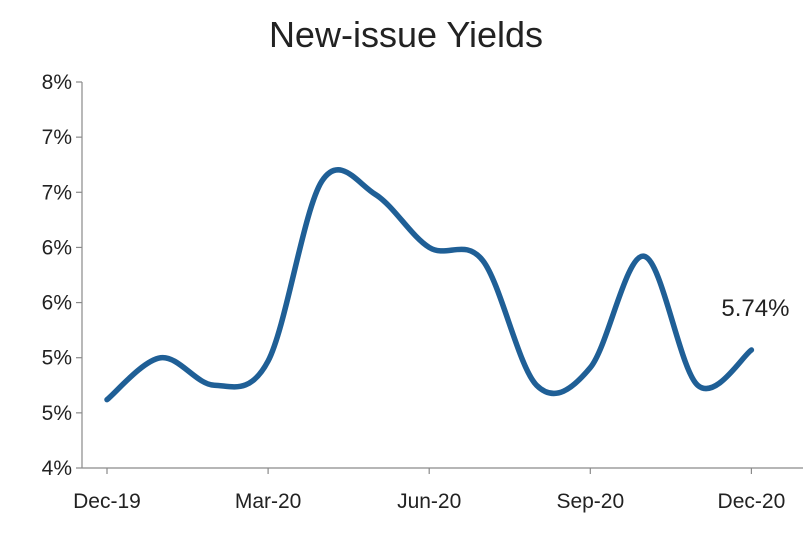 Image resolution: width=812 pixels, height=538 pixels. Describe the element at coordinates (755, 308) in the screenshot. I see `value-annotation: 5.74%` at that location.